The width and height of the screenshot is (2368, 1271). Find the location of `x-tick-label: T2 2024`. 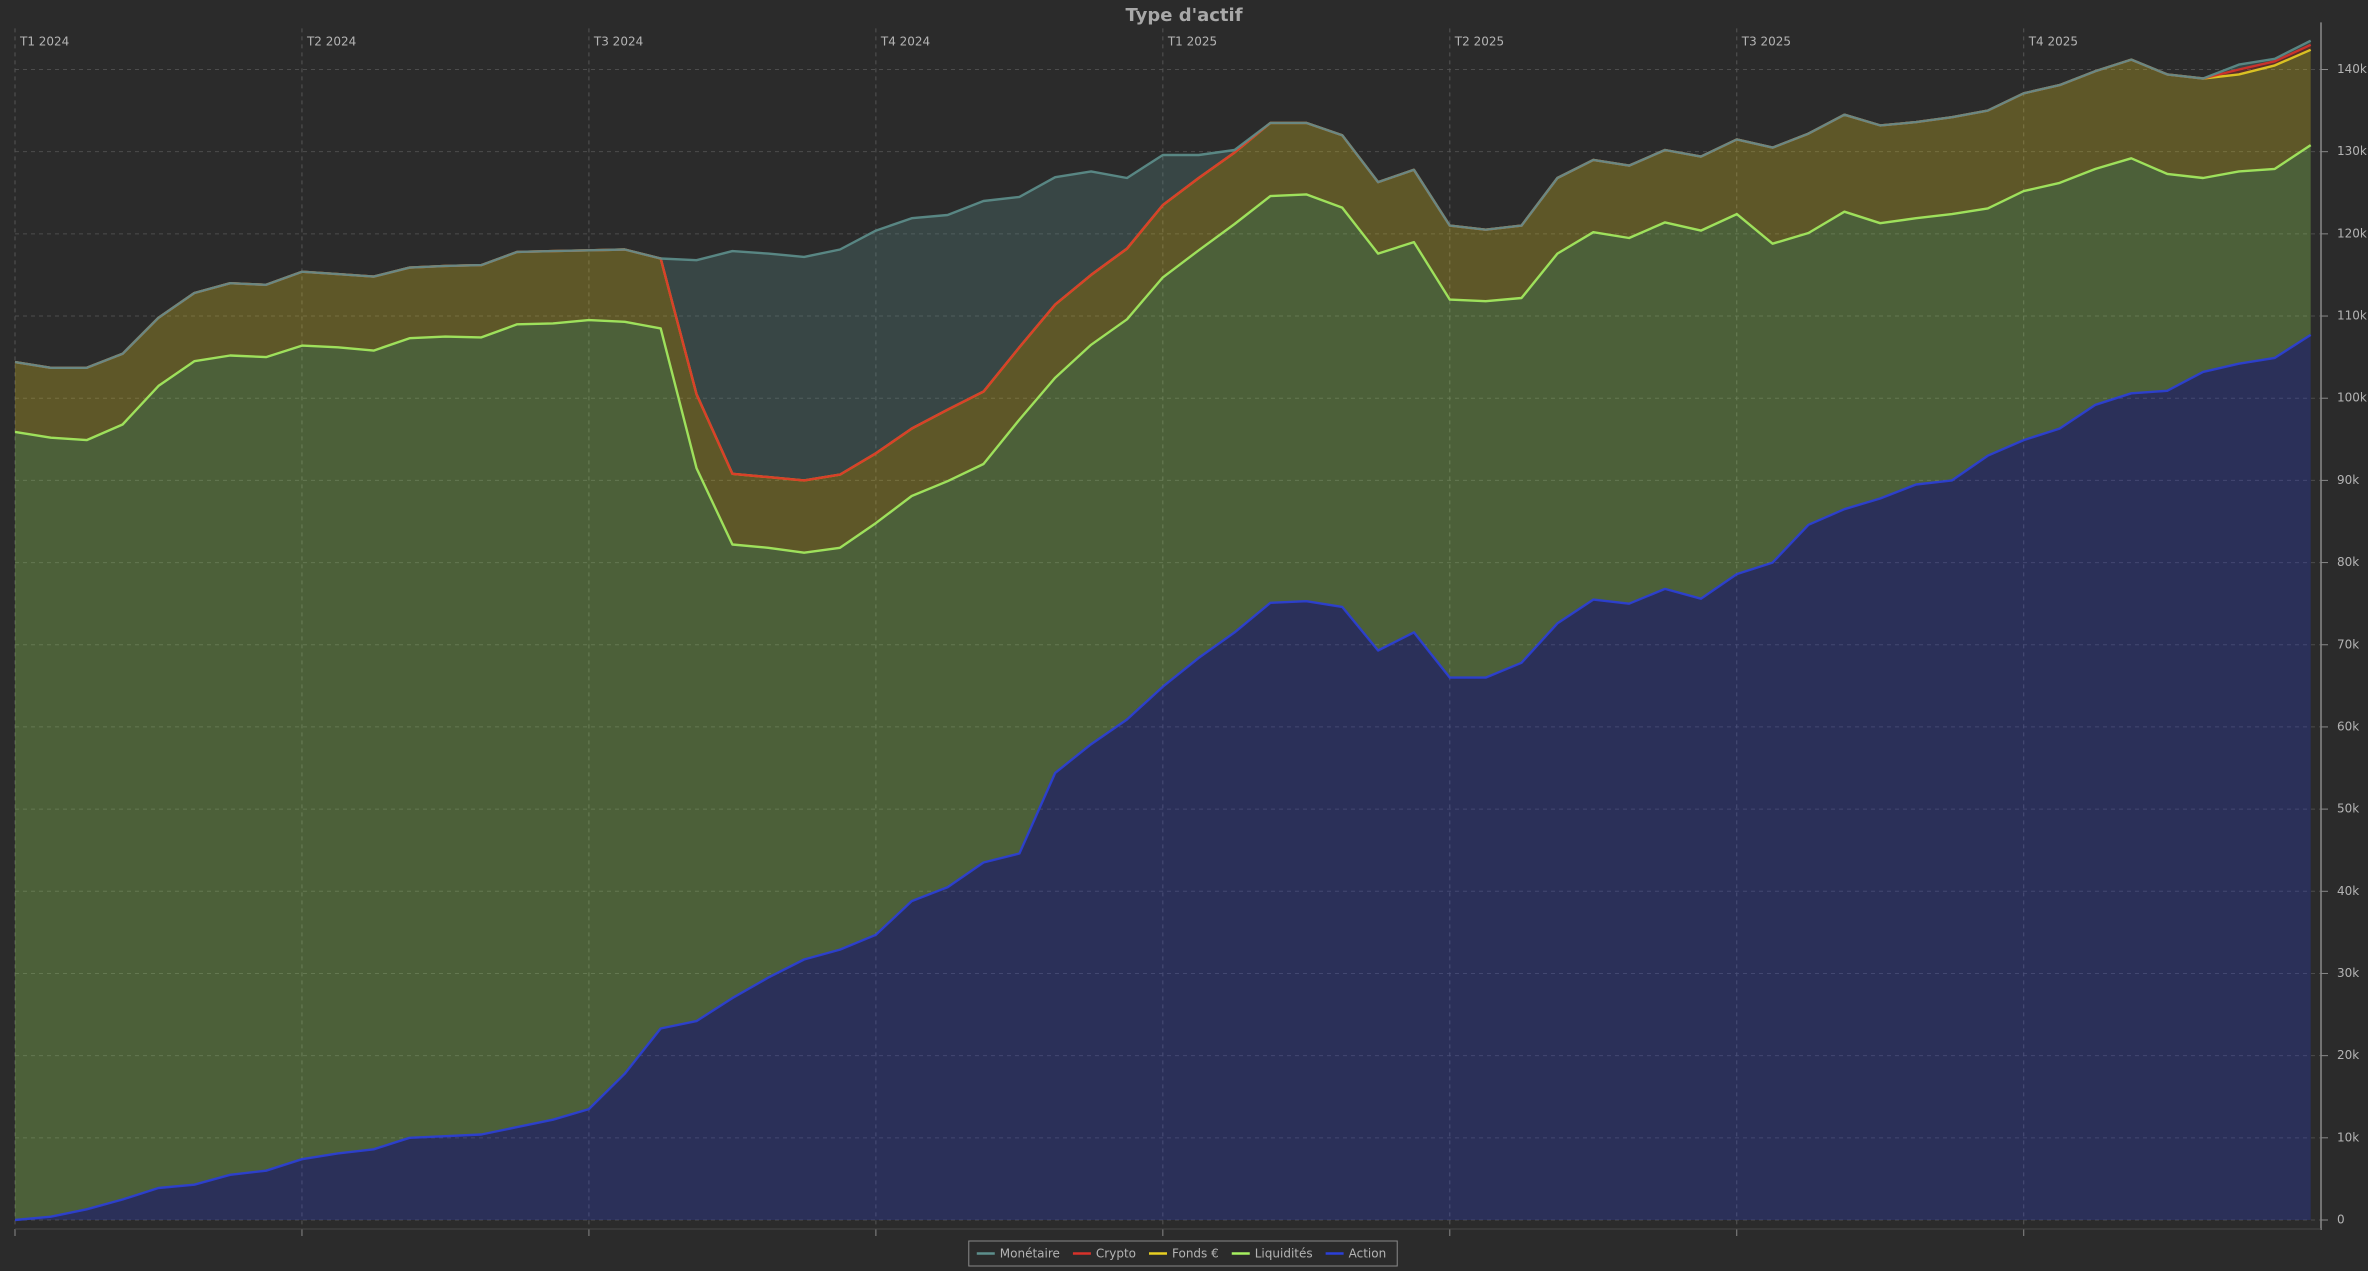

x-tick-label: T2 2024 is located at coordinates (331, 42).